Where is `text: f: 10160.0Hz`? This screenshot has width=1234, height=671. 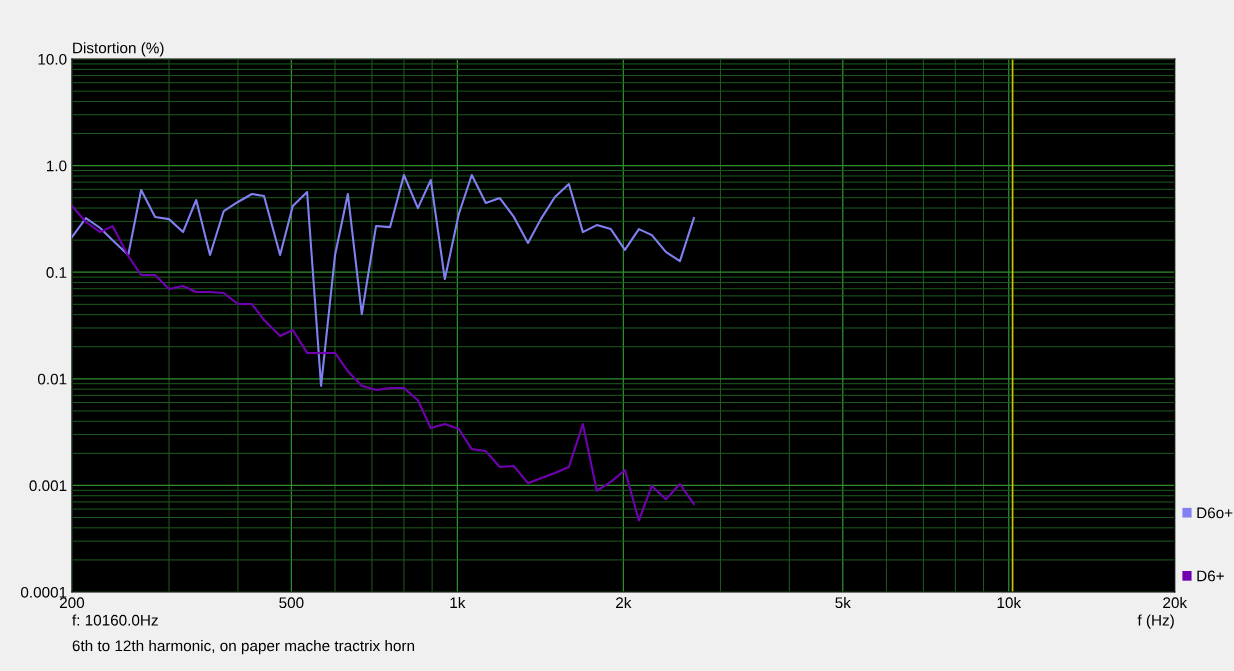
text: f: 10160.0Hz is located at coordinates (115, 620).